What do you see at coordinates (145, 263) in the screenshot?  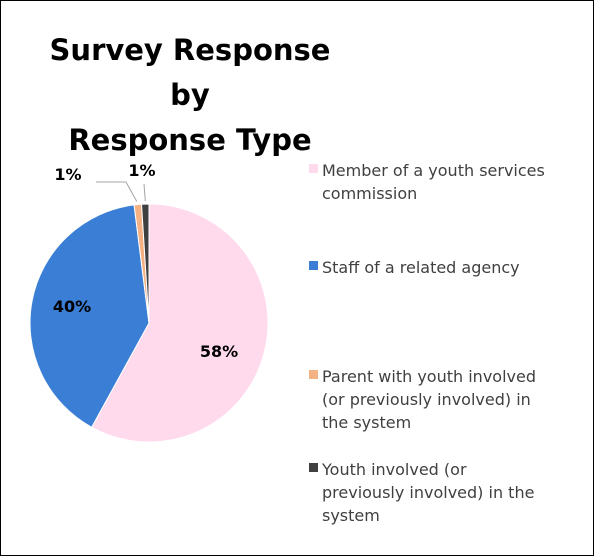 I see `pie-slice-youth-involved-or-previously-involved-in-the-system` at bounding box center [145, 263].